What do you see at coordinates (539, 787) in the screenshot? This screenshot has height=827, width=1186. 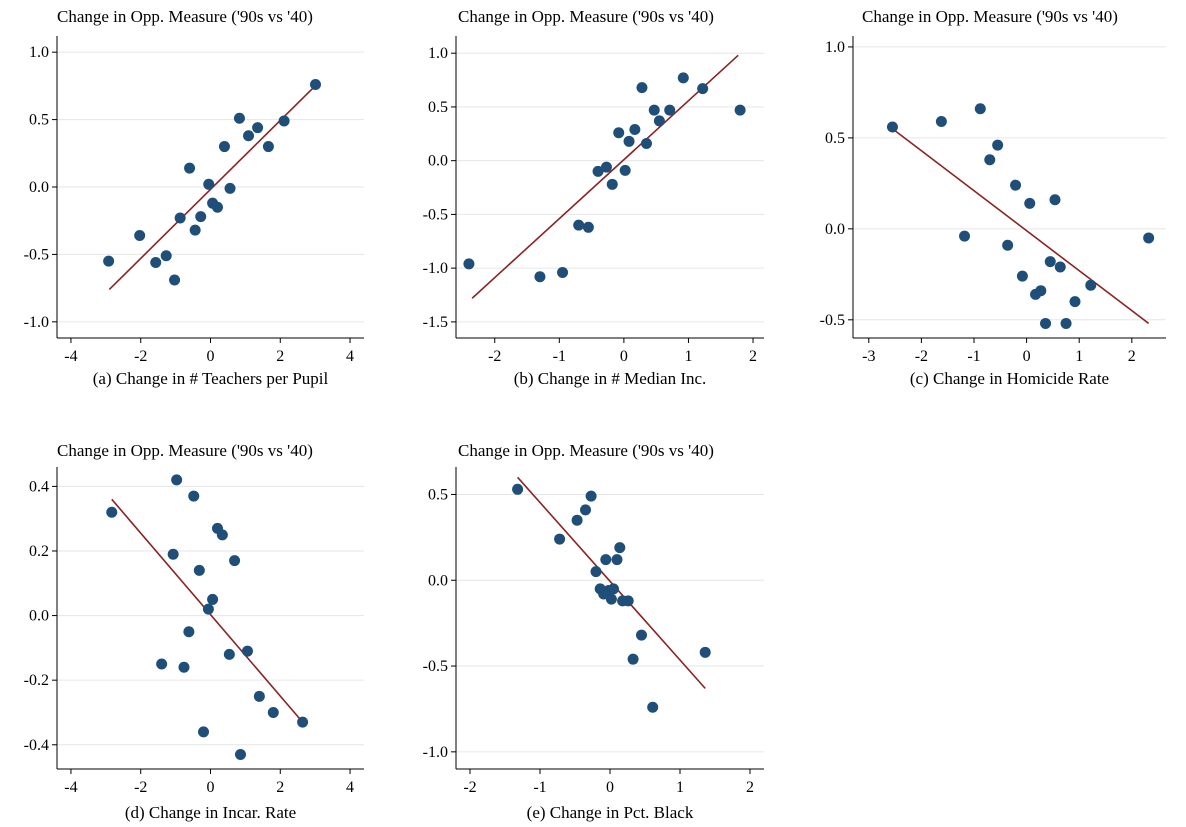 I see `x-tick-label: -1` at bounding box center [539, 787].